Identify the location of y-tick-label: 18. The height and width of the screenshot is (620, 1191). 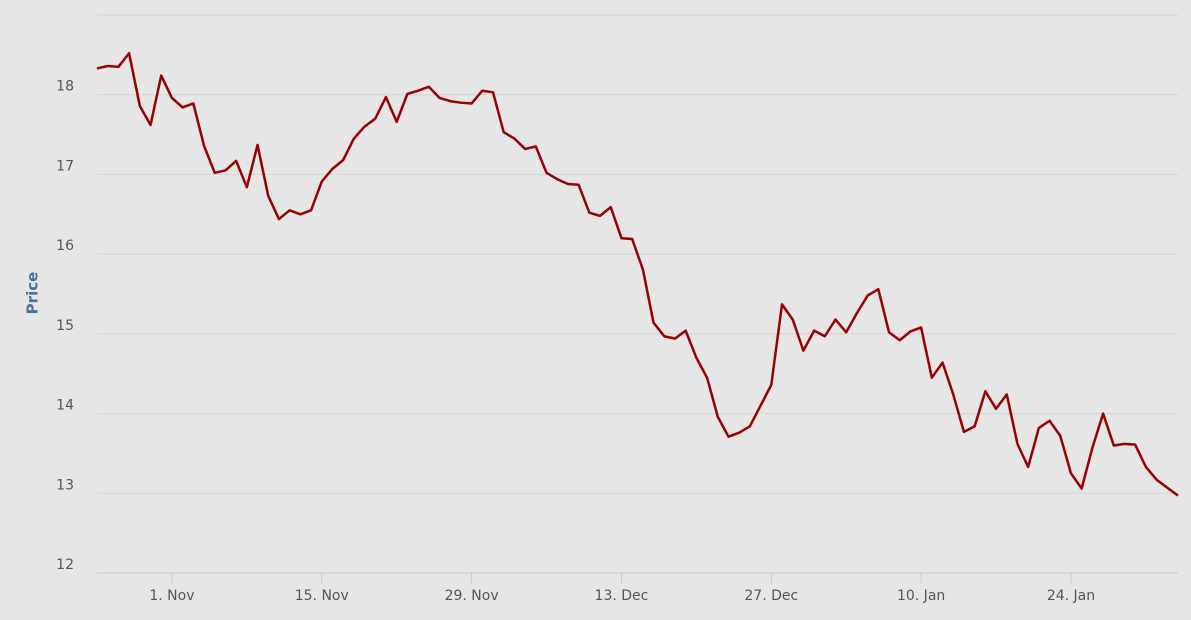
(65, 87).